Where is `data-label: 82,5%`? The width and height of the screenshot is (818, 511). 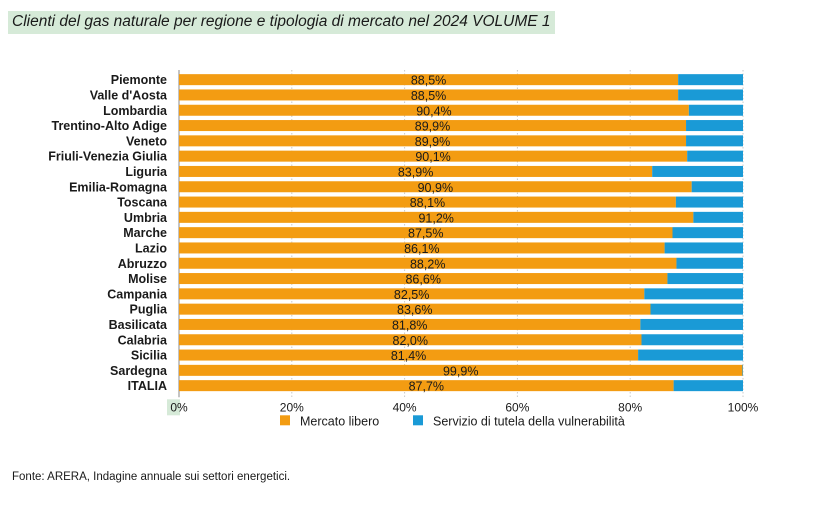 data-label: 82,5% is located at coordinates (411, 295).